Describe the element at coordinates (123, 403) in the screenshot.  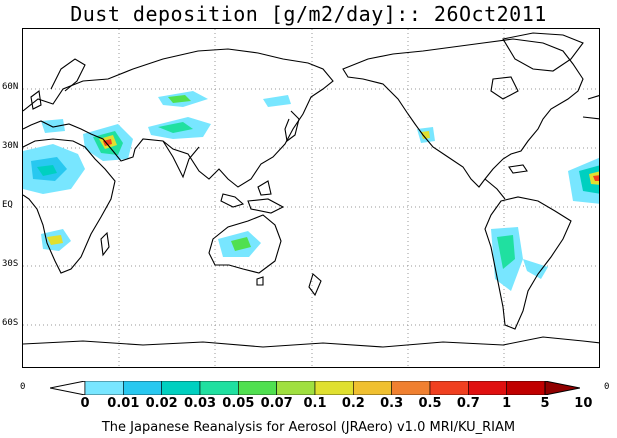
I see `colorbar-tick-label: 0.01` at that location.